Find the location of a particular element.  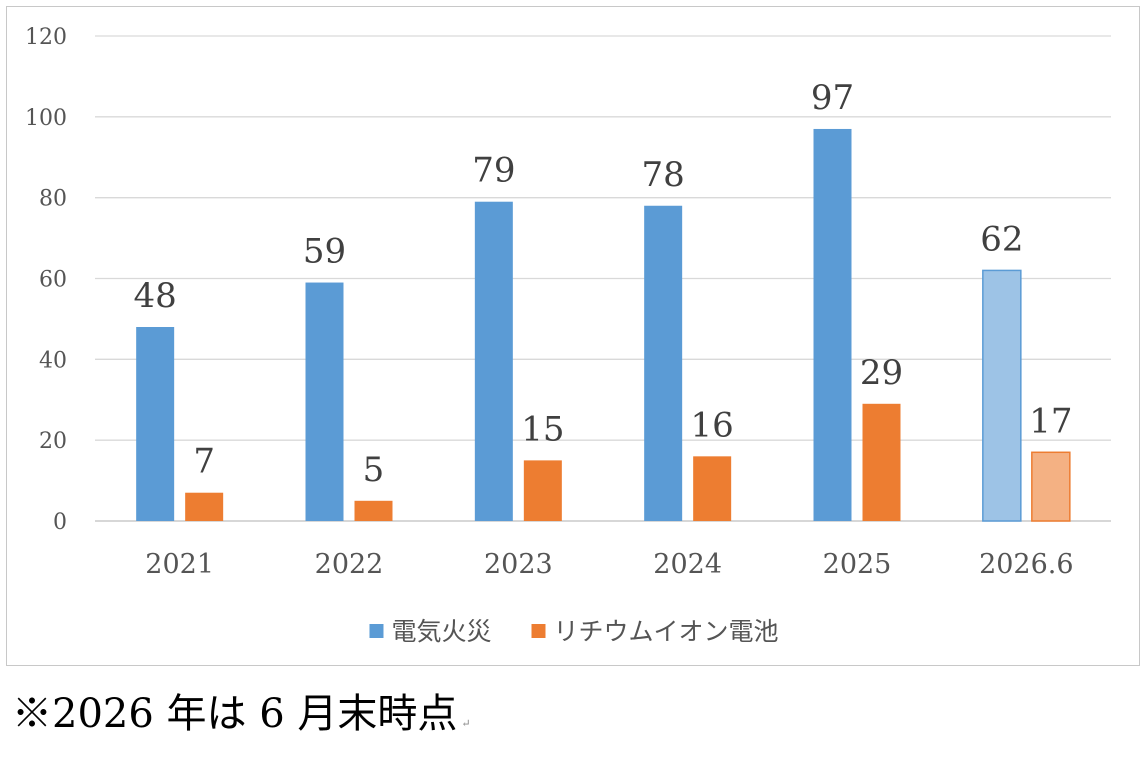

x-tick-label: 2025 is located at coordinates (857, 564).